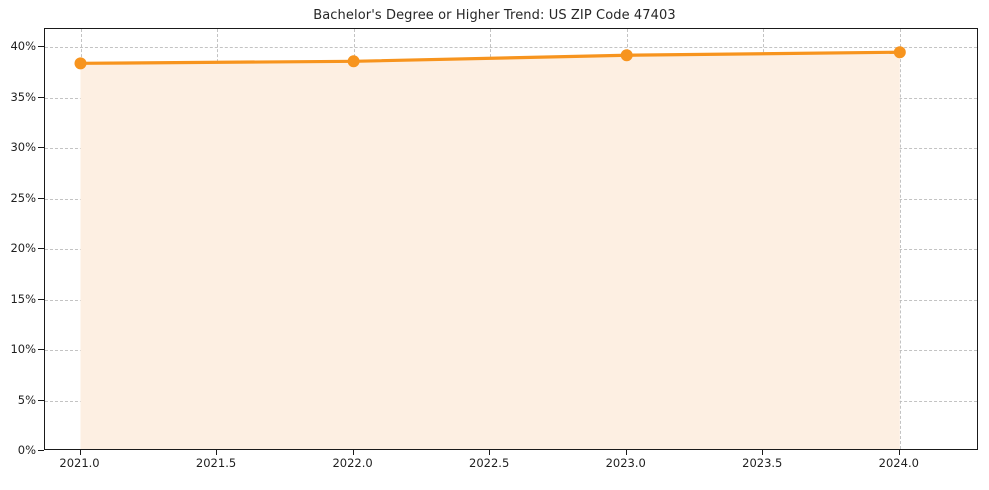  Describe the element at coordinates (23, 46) in the screenshot. I see `y-axis-tick-label: 40%` at that location.